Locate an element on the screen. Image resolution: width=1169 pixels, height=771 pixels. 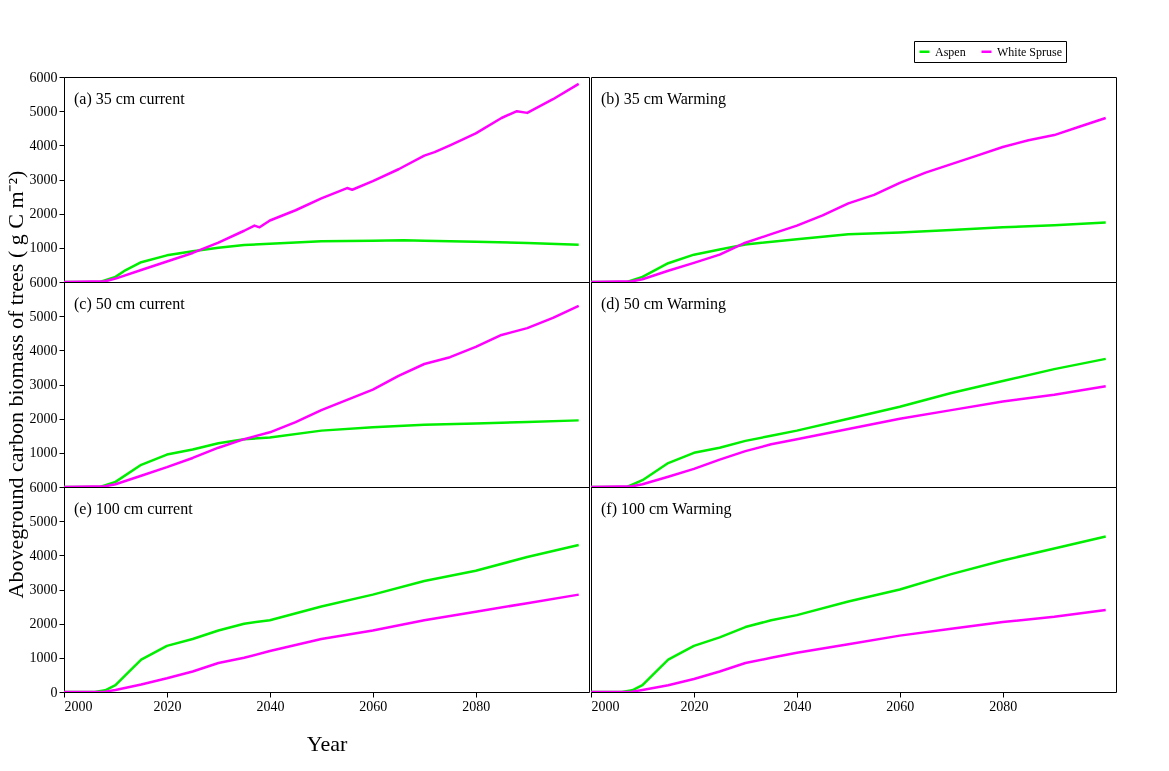
annotation: (e) 100 cm current is located at coordinates (134, 509).